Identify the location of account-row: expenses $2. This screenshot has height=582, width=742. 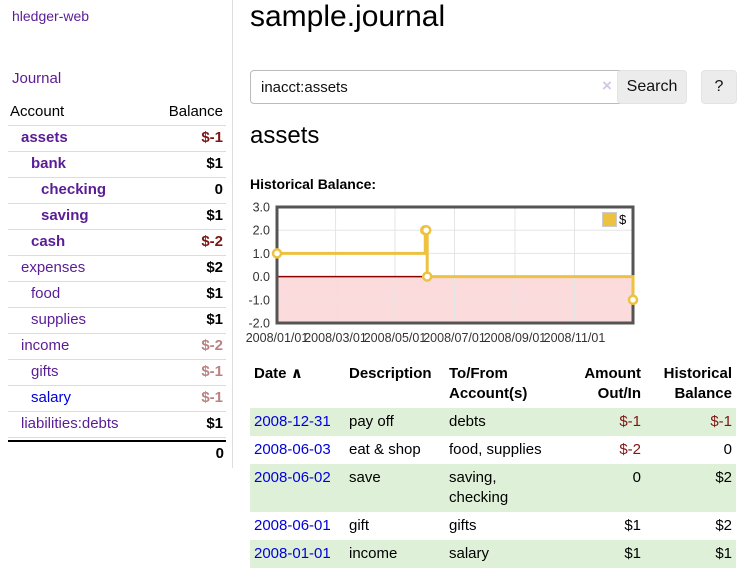
(117, 268).